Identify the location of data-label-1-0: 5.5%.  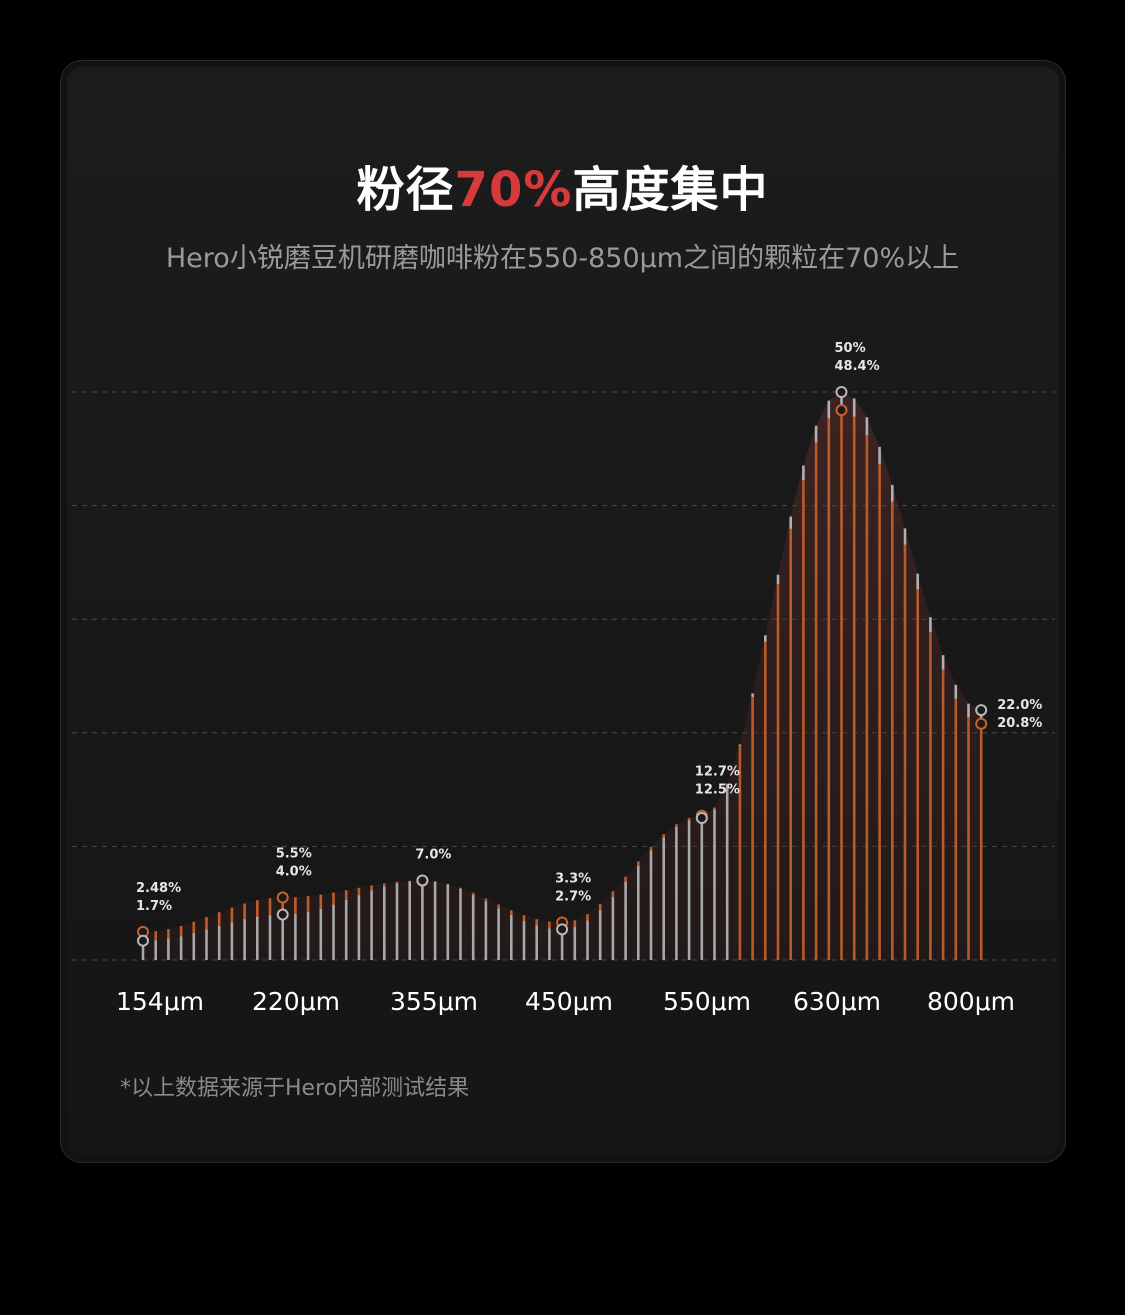
(294, 854).